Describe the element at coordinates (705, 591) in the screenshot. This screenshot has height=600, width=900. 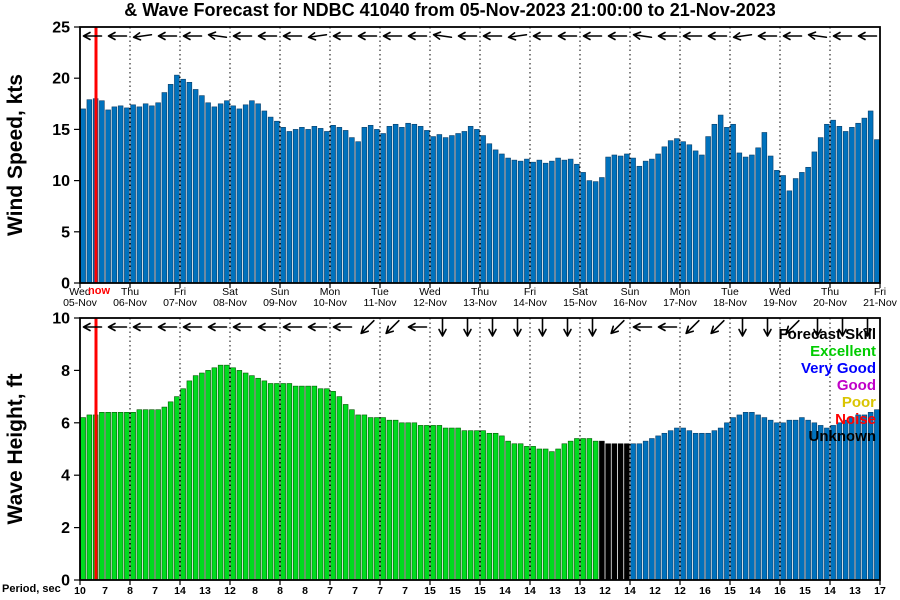
I see `period-value: 16` at that location.